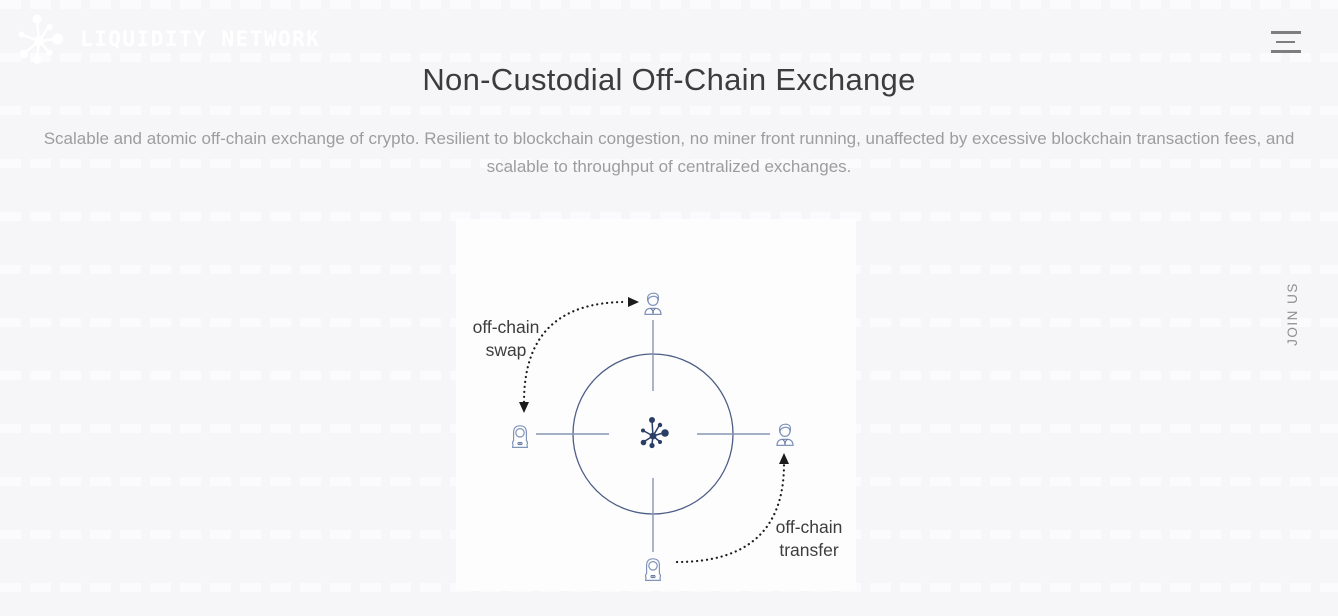 This screenshot has width=1338, height=616. What do you see at coordinates (41, 39) in the screenshot?
I see `liquidity-logo-icon` at bounding box center [41, 39].